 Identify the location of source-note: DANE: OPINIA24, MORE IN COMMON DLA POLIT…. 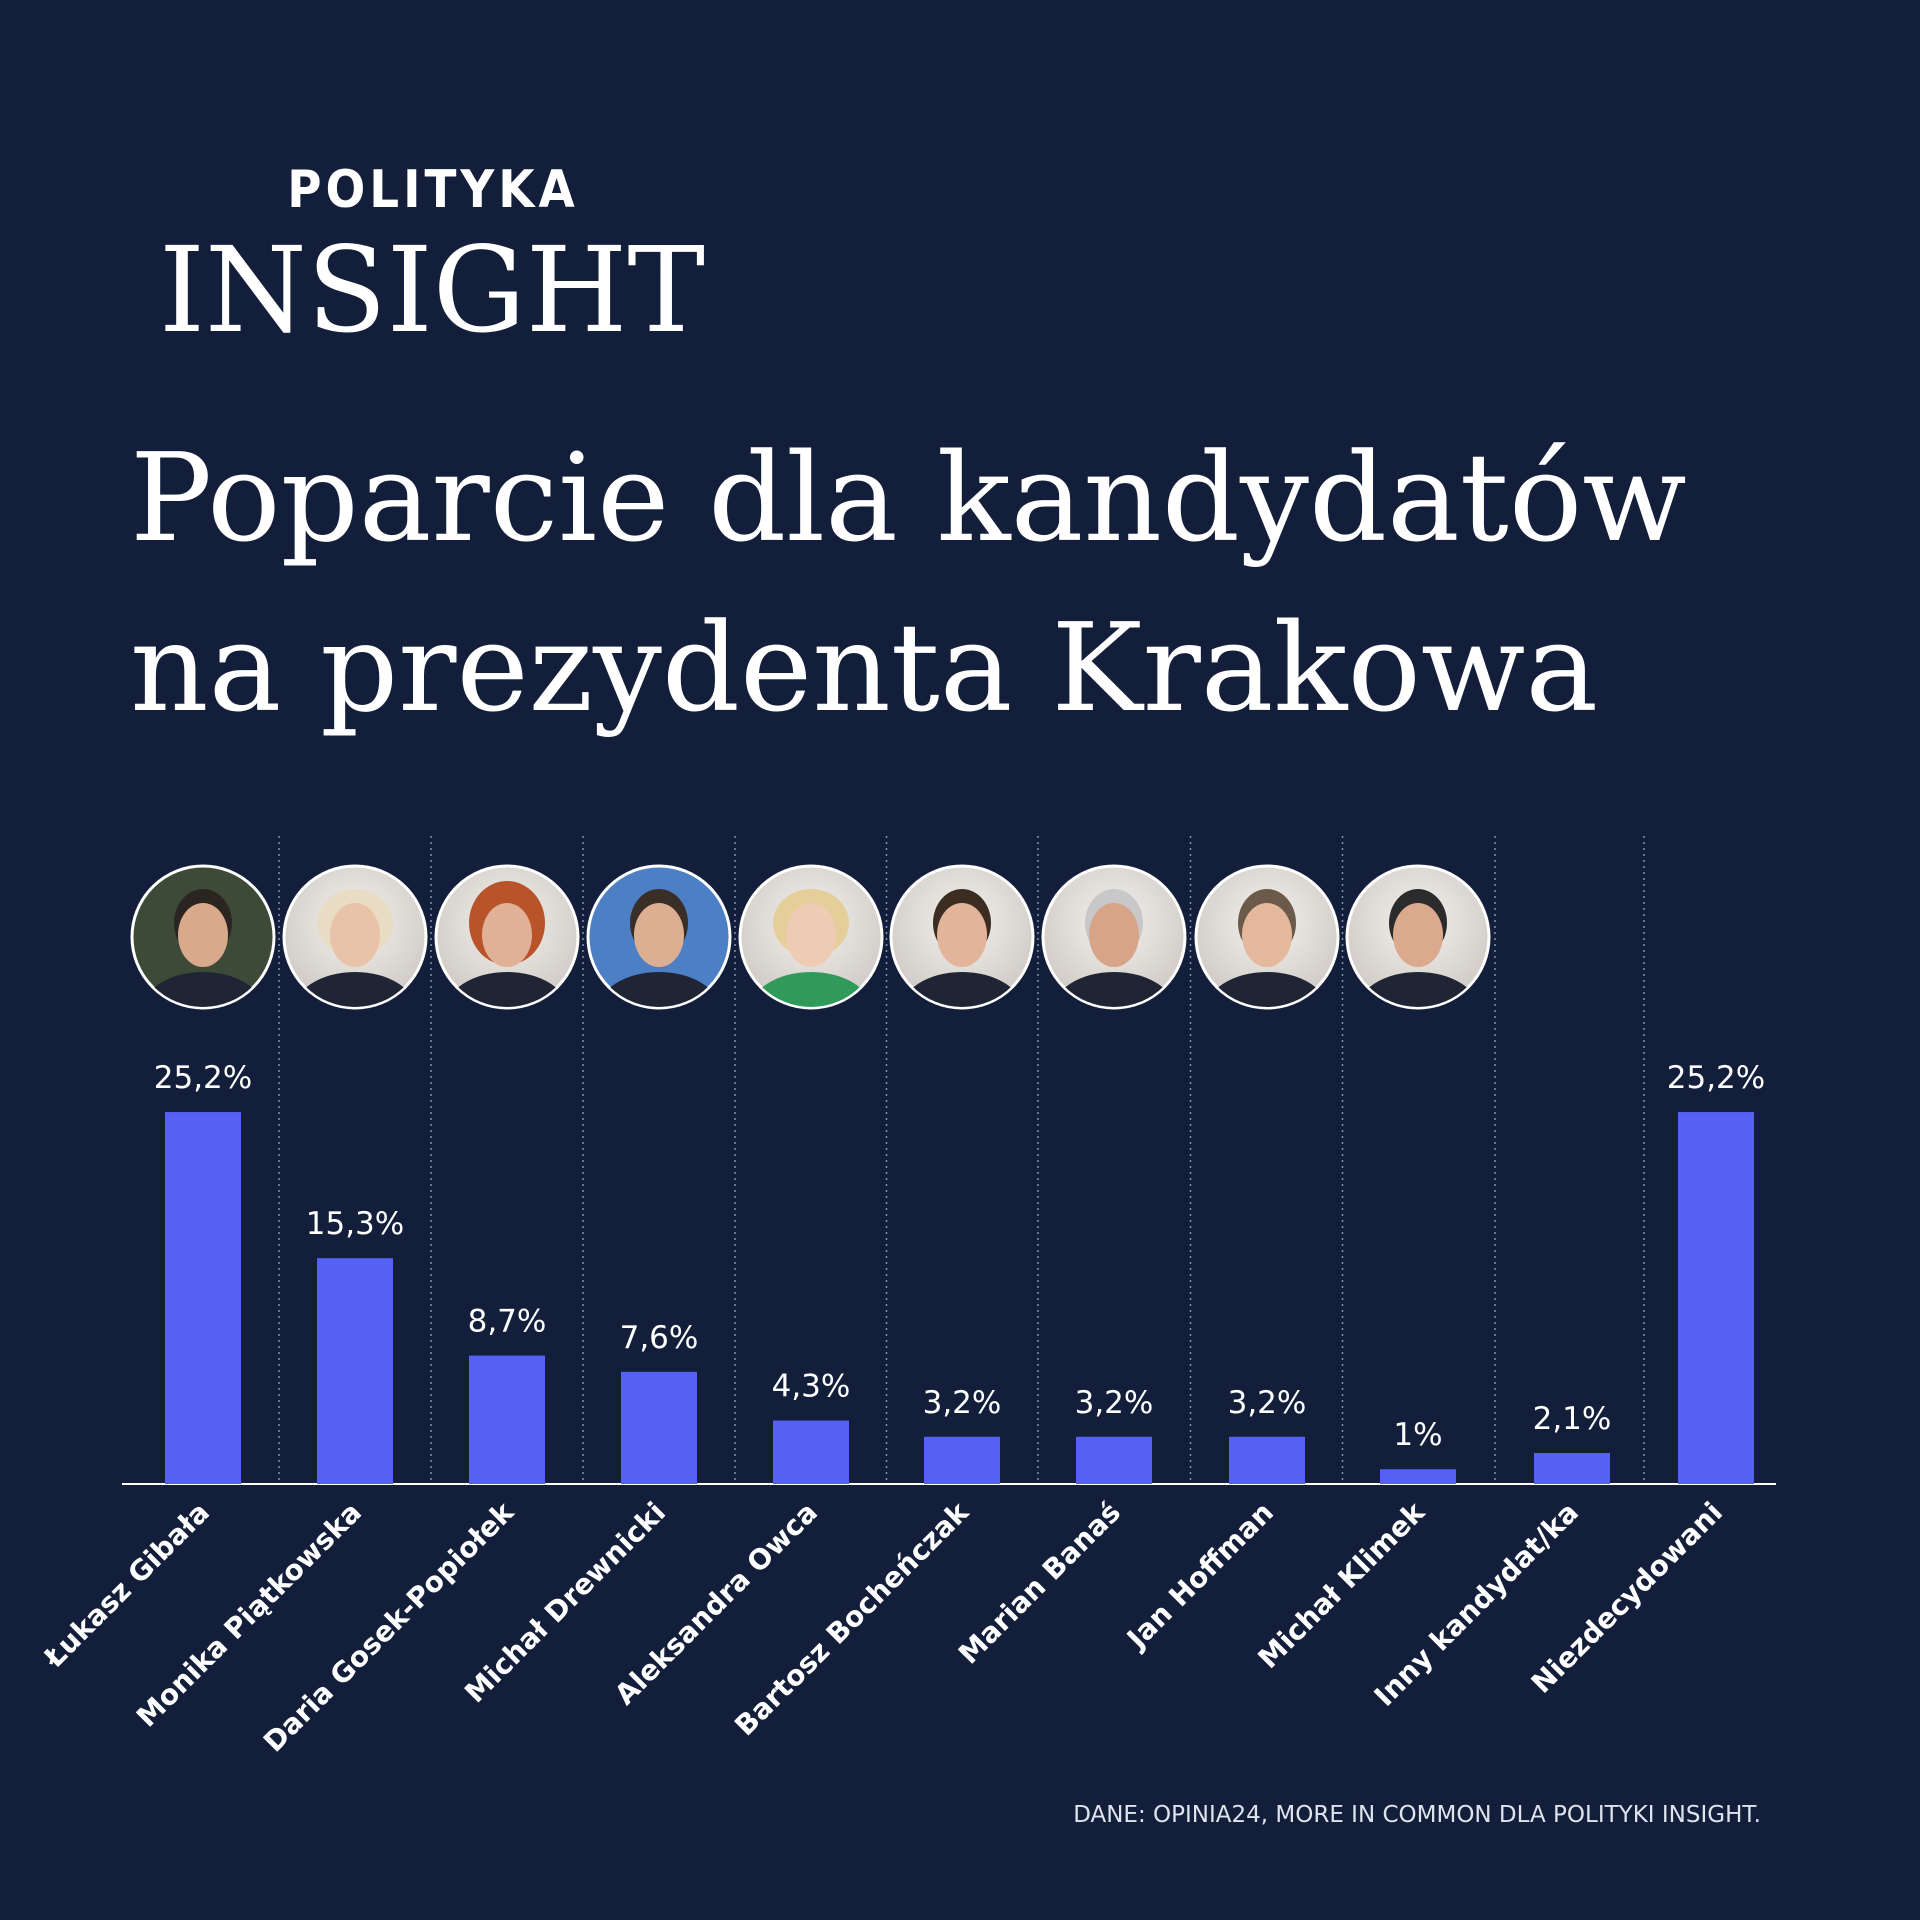
(1417, 1815).